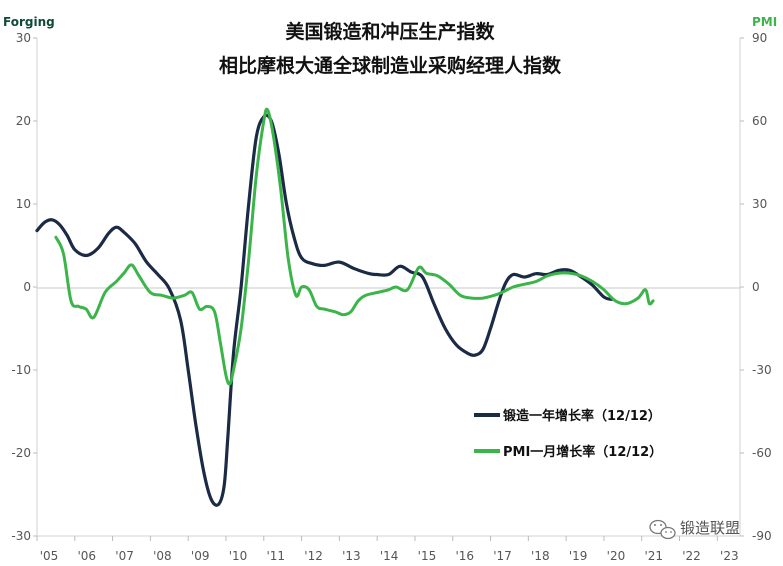  What do you see at coordinates (578, 556) in the screenshot?
I see `x-tick-label: '19` at bounding box center [578, 556].